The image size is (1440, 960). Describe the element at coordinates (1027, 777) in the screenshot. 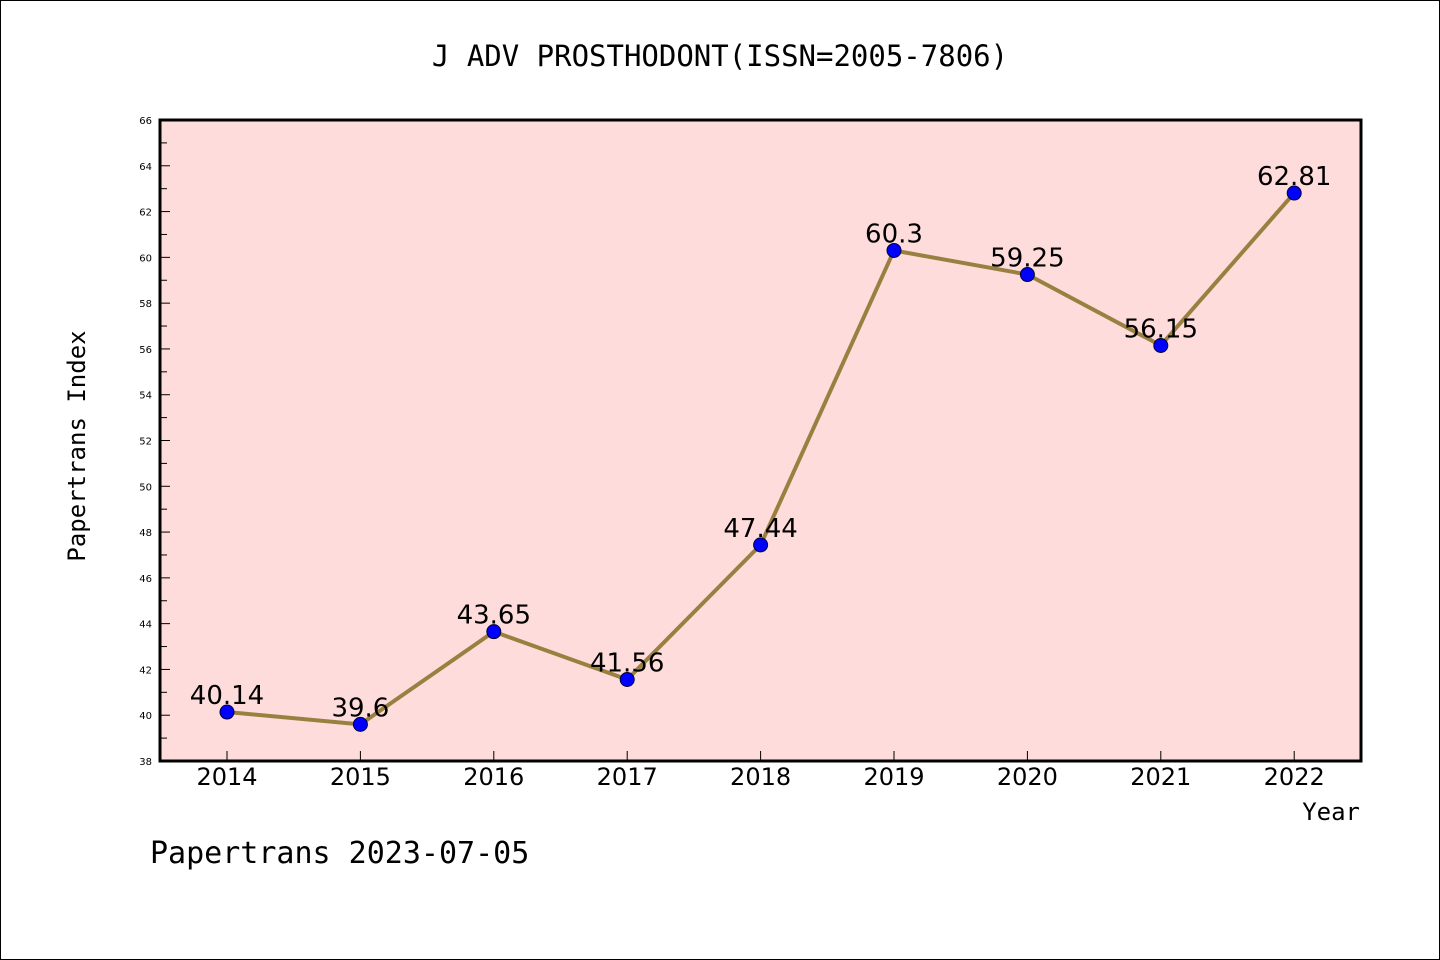

I see `x-tick-label: 2020` at that location.